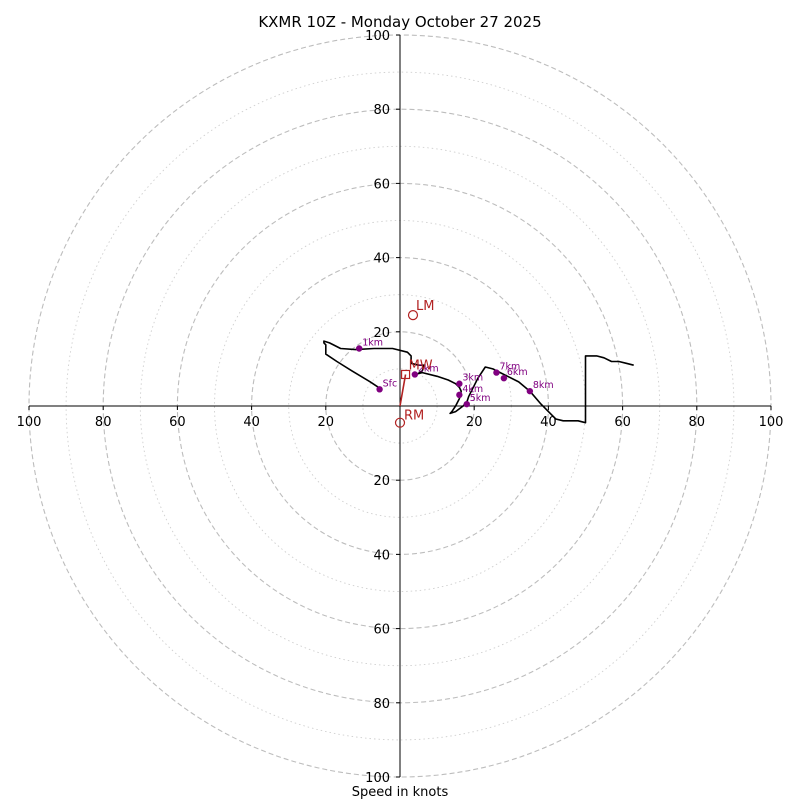  Describe the element at coordinates (459, 383) in the screenshot. I see `height-dot-3km` at that location.